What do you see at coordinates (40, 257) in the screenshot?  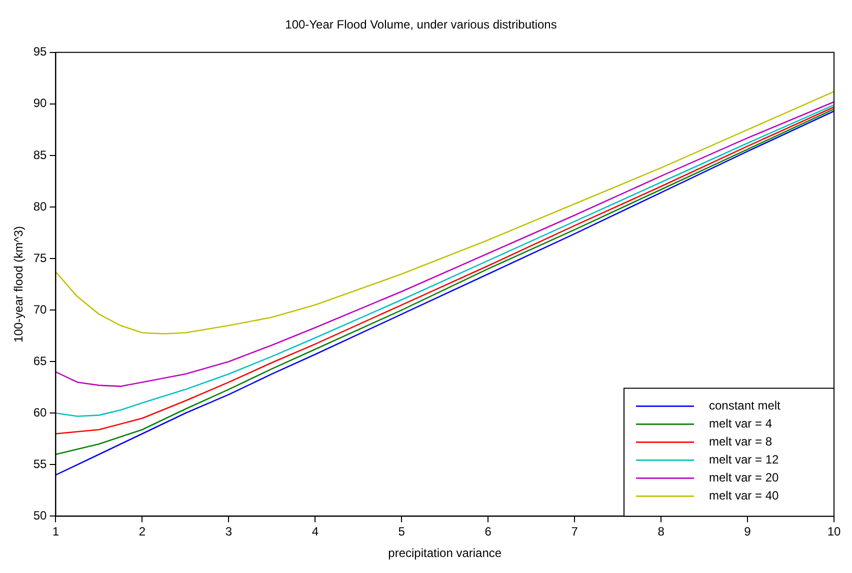 I see `y-tick-label: 75` at bounding box center [40, 257].